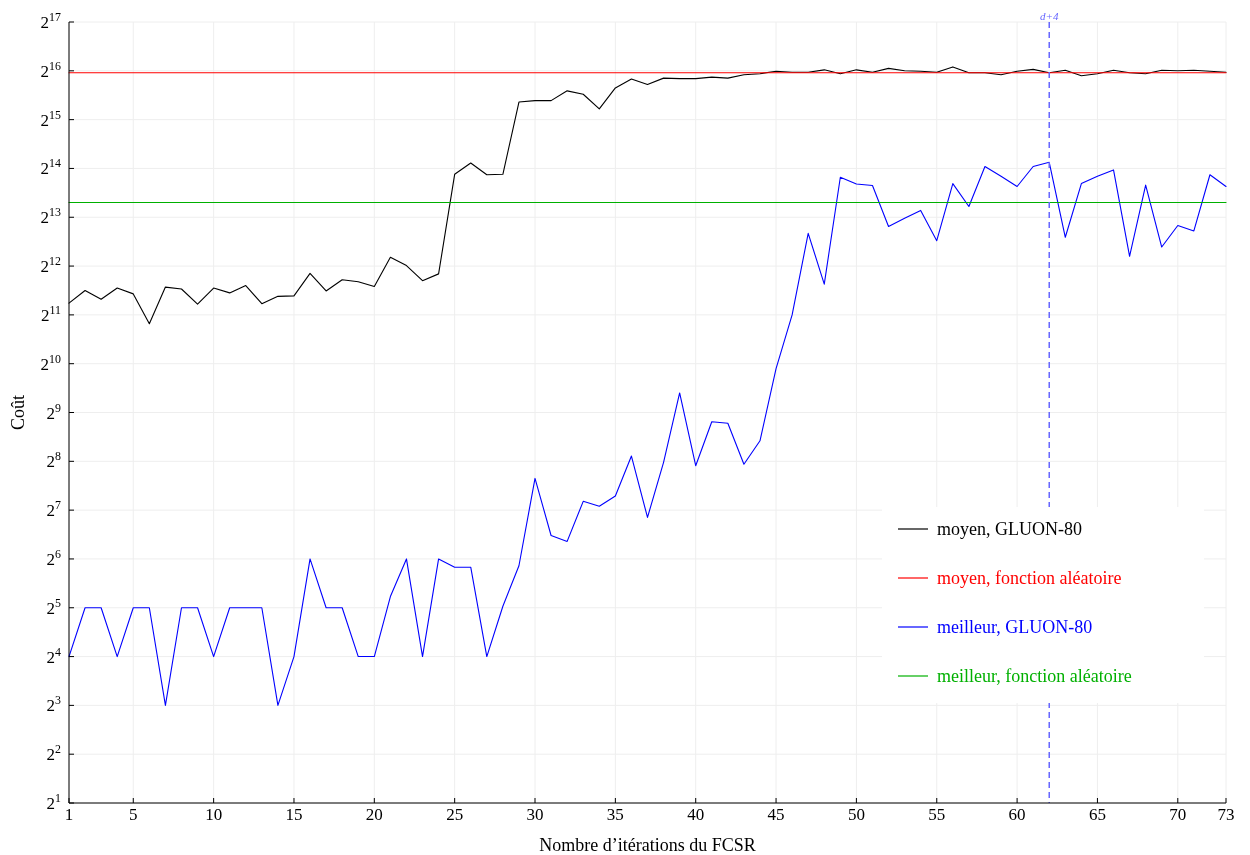 This screenshot has width=1250, height=855. What do you see at coordinates (856, 814) in the screenshot?
I see `x-tick-label: 50` at bounding box center [856, 814].